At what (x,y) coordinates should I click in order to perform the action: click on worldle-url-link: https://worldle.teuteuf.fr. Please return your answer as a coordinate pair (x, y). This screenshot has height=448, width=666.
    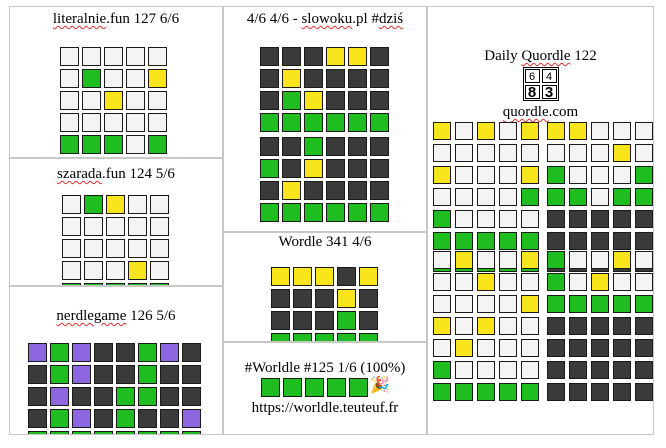
    Looking at the image, I should click on (325, 408).